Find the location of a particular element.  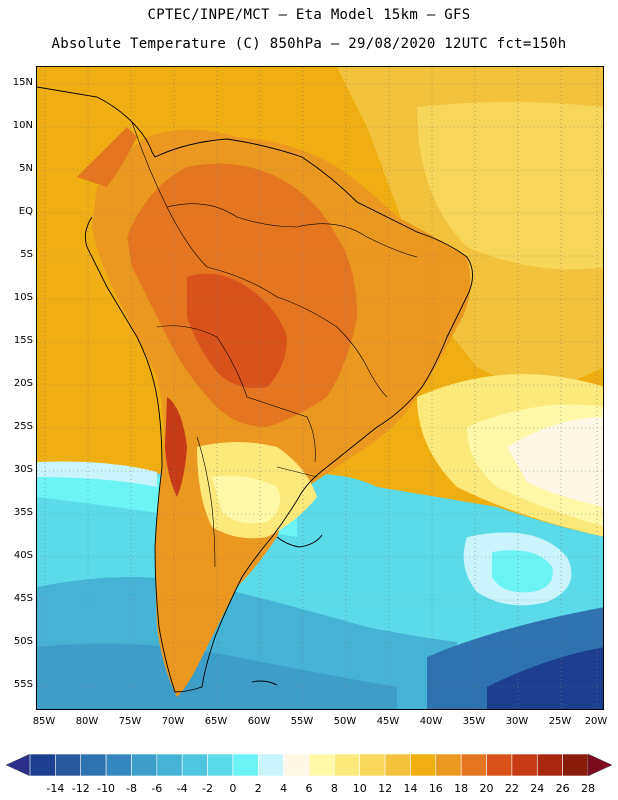

colorbar-low-arrow is located at coordinates (18, 765).